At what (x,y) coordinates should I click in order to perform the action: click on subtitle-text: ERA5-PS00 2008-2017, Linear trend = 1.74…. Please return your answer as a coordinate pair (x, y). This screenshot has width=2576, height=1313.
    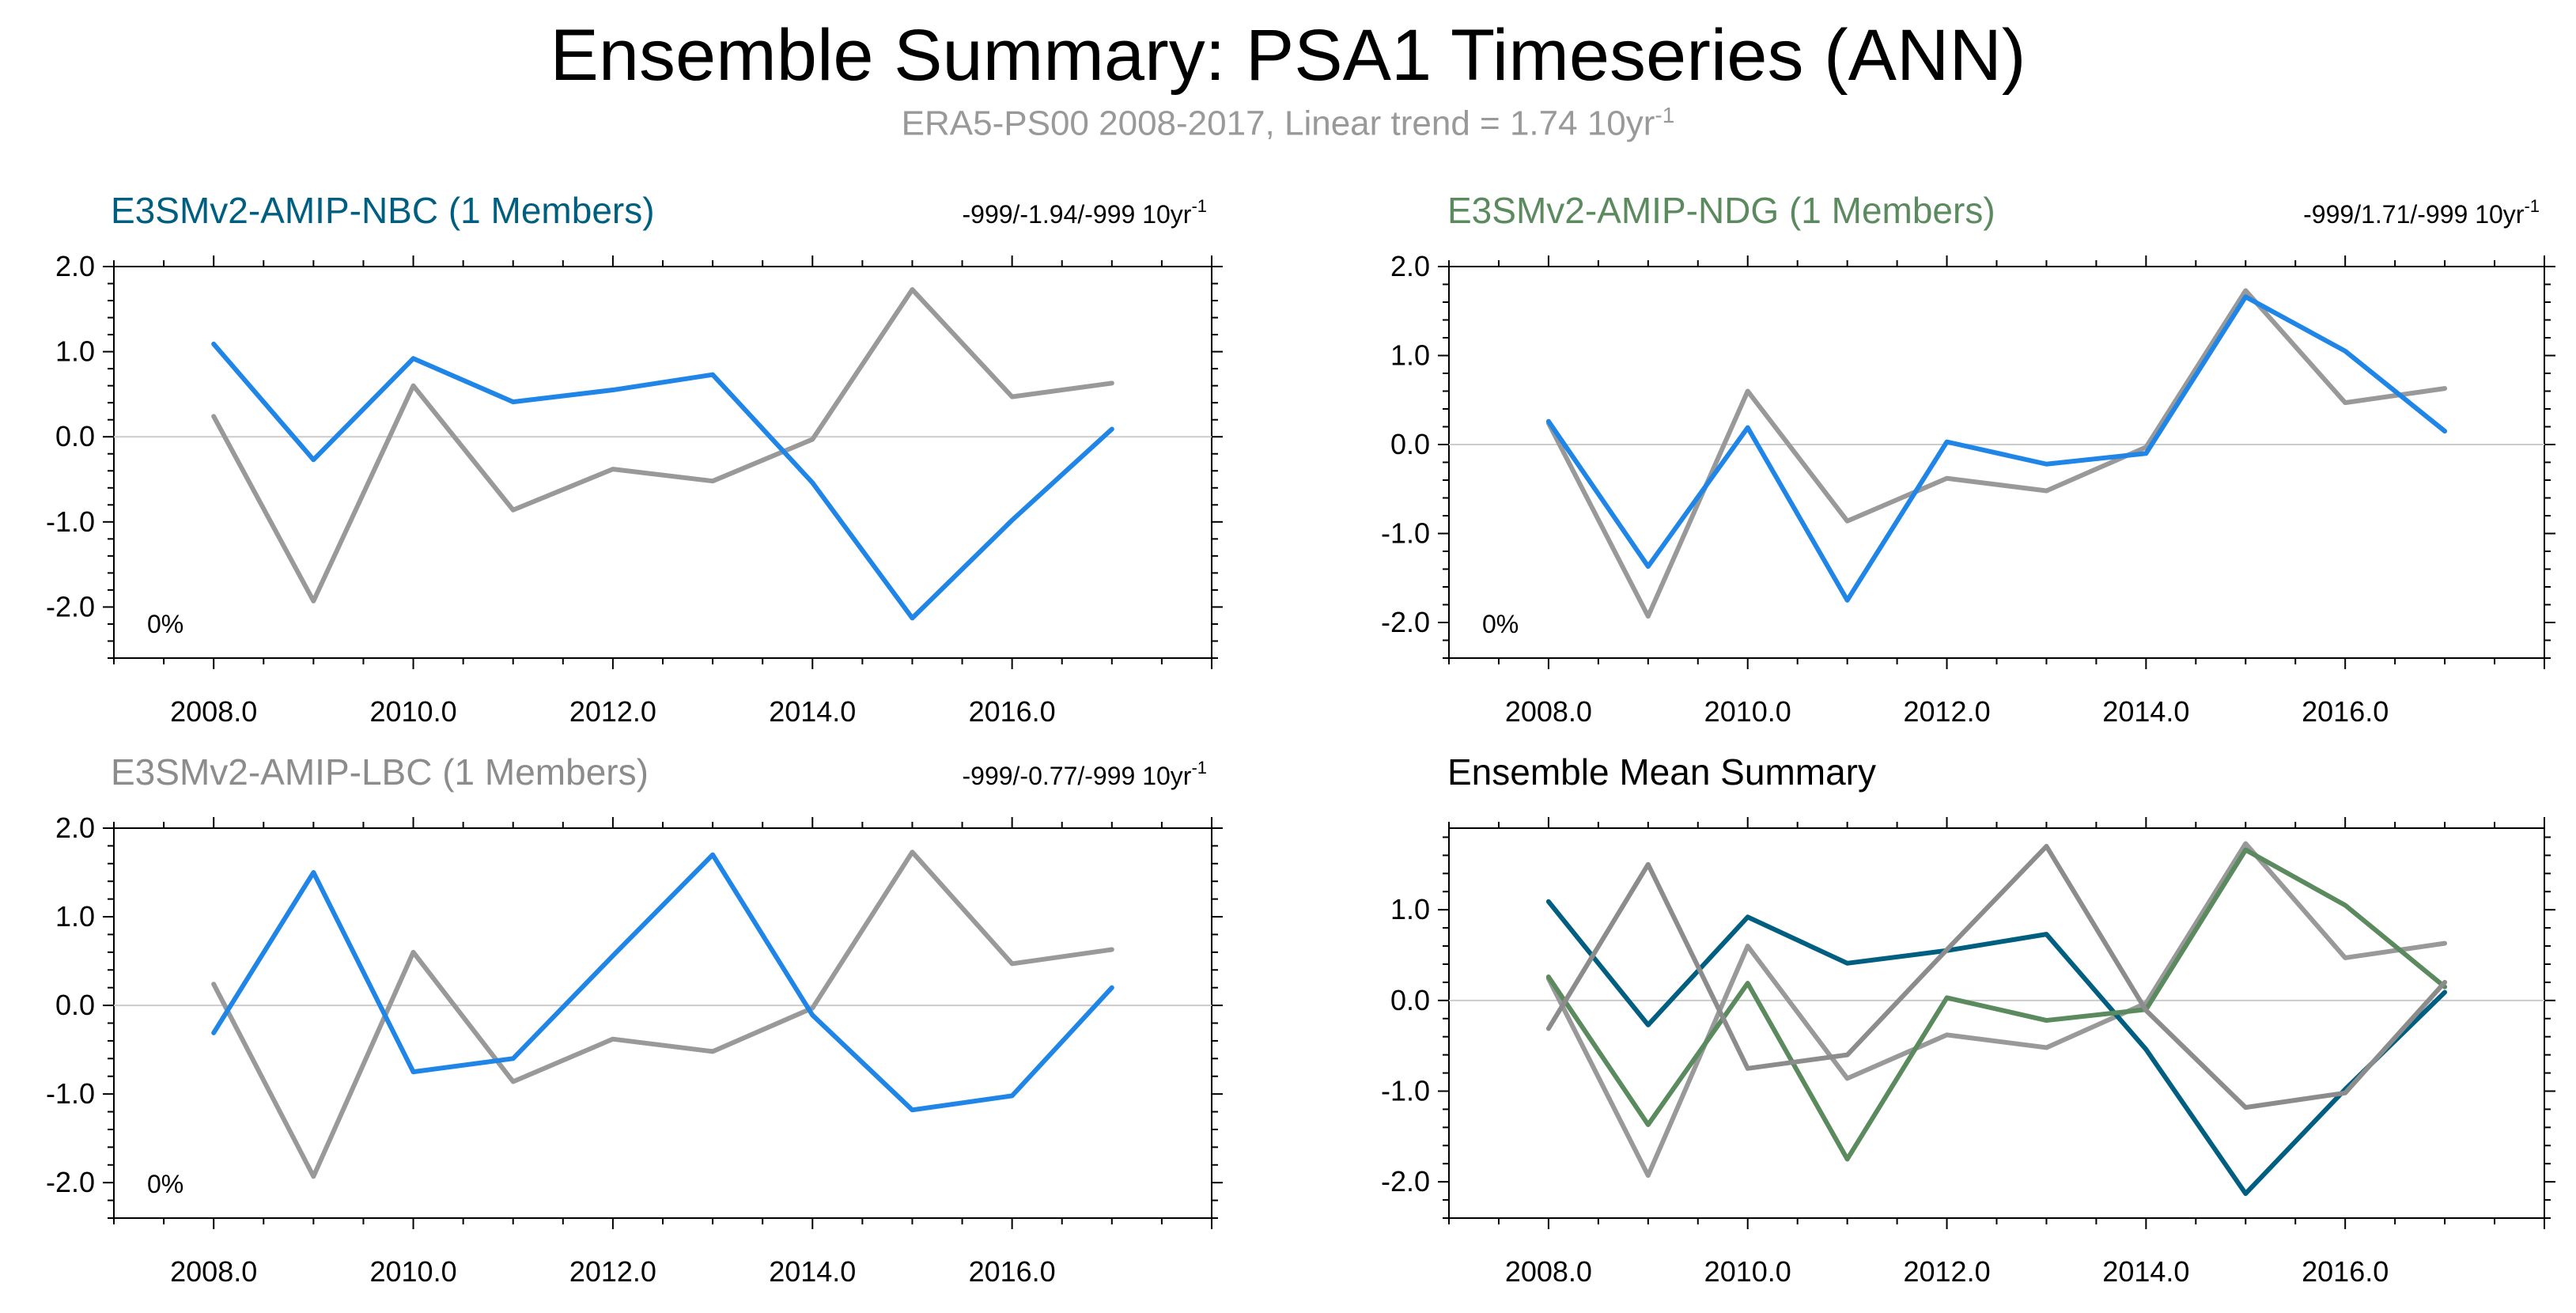
    Looking at the image, I should click on (1278, 123).